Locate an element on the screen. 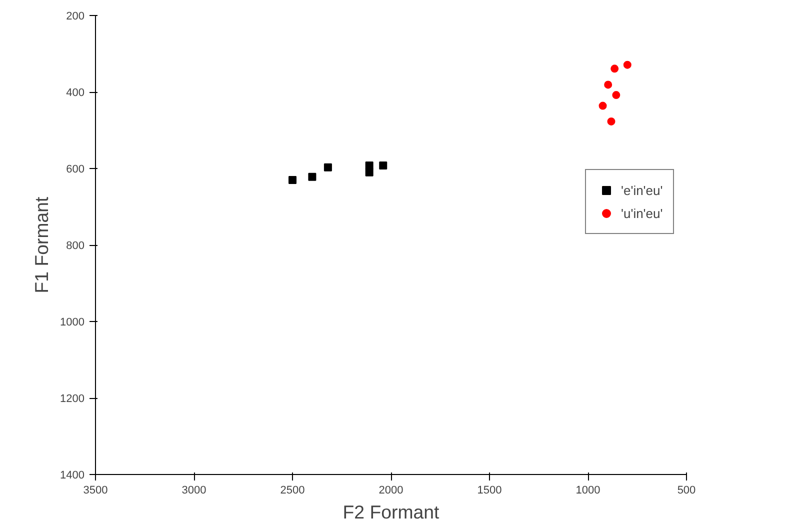 The height and width of the screenshot is (525, 786). x-tick-label: 3500 is located at coordinates (95, 490).